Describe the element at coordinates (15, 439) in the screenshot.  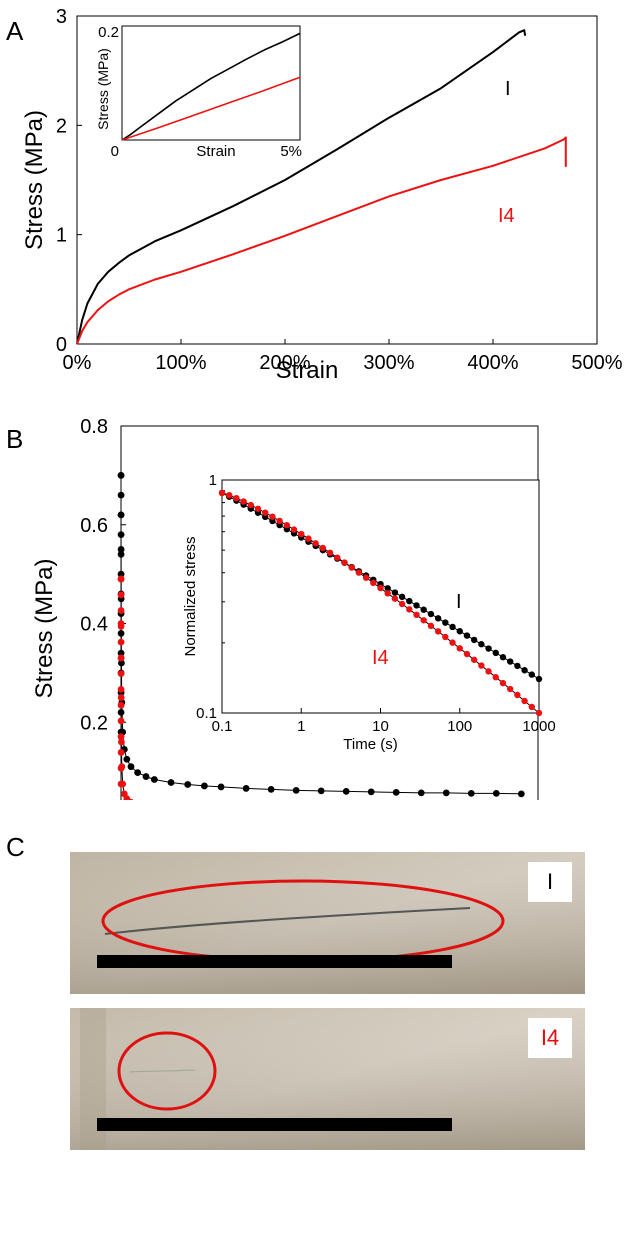
I see `panel-label-b: B` at that location.